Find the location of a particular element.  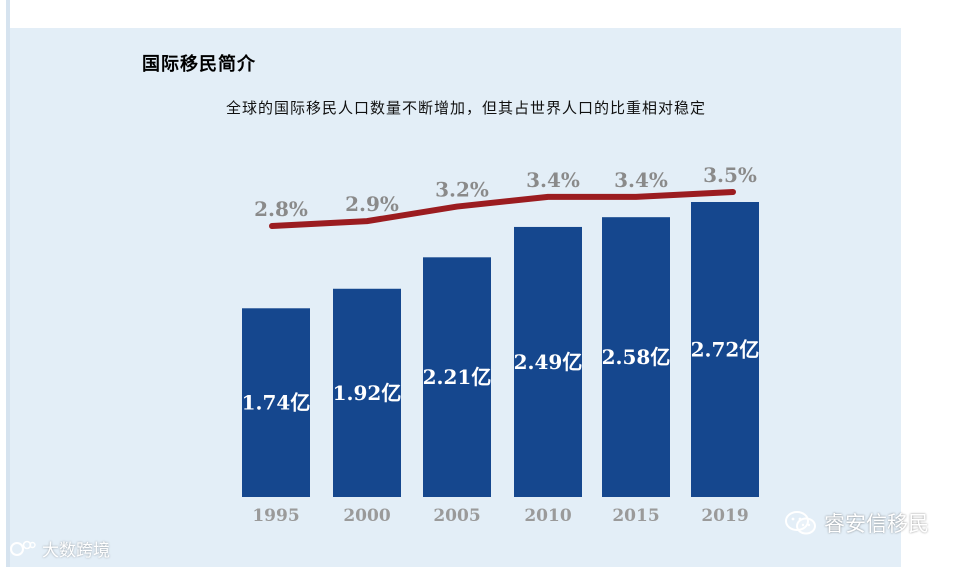

bar-2000 is located at coordinates (367, 392).